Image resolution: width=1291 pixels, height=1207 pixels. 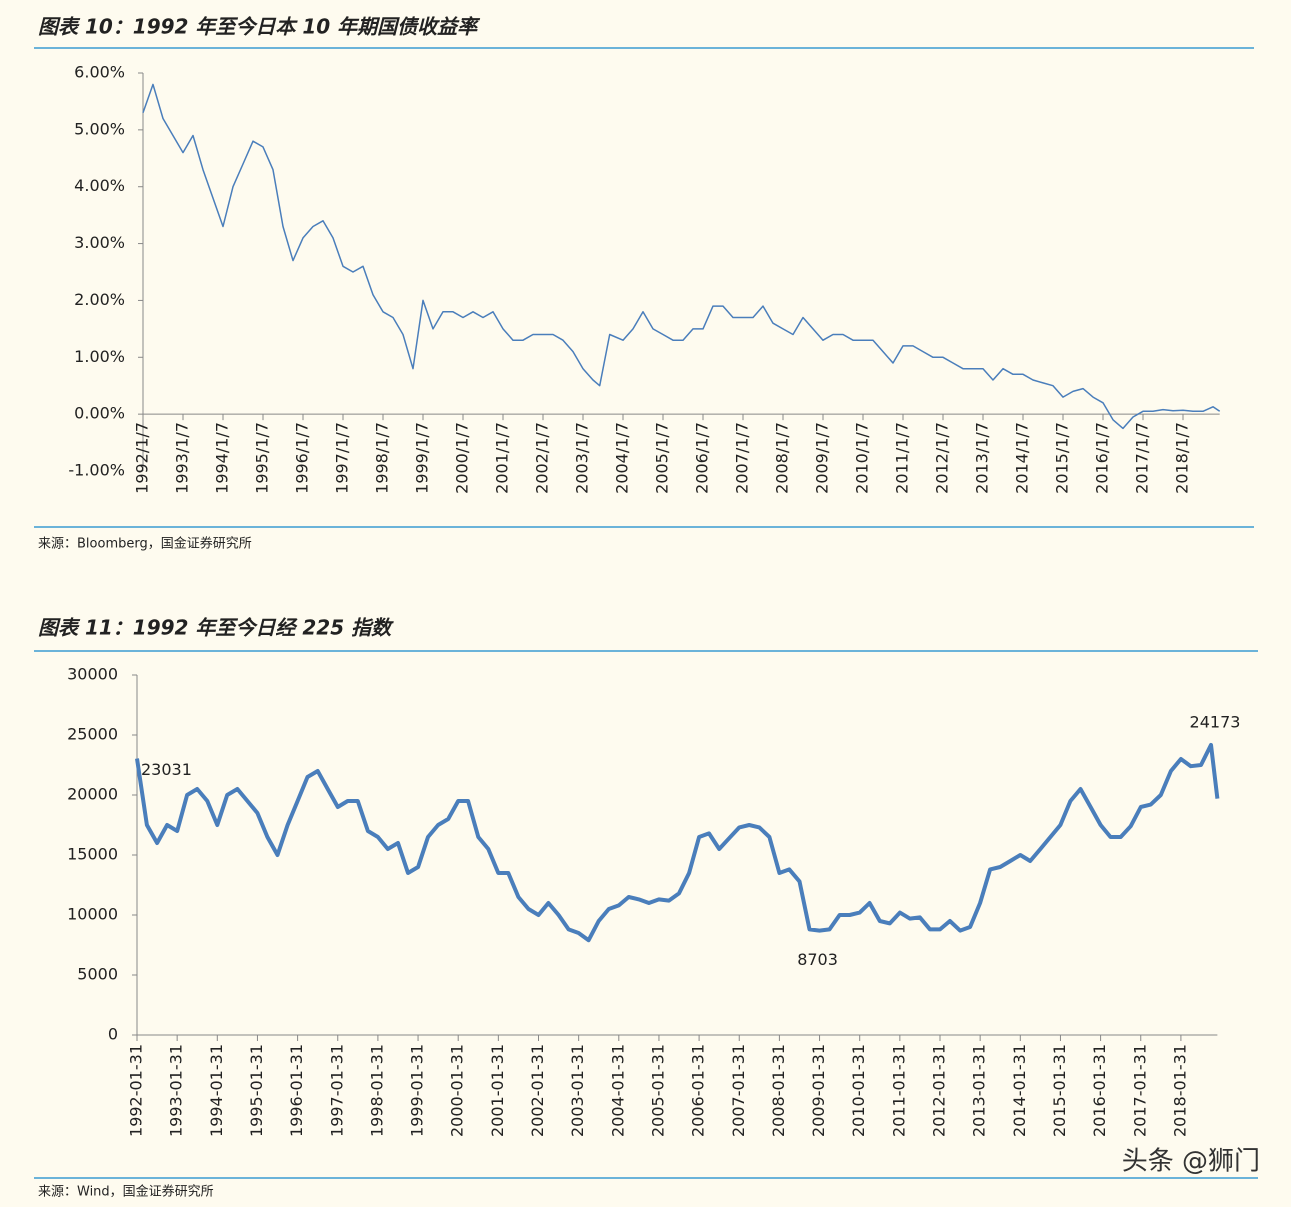 What do you see at coordinates (1139, 1090) in the screenshot?
I see `x-tick-label: 2017-01-31` at bounding box center [1139, 1090].